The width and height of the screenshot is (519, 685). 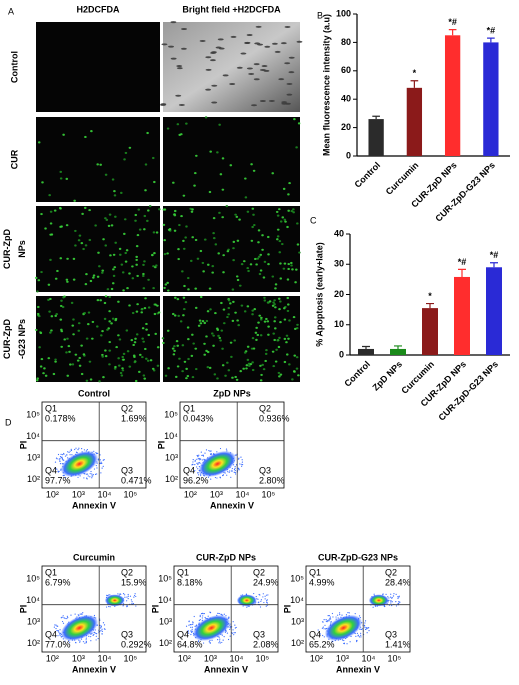 What do you see at coordinates (210, 658) in the screenshot?
I see `x-tick-label: 10³` at bounding box center [210, 658].